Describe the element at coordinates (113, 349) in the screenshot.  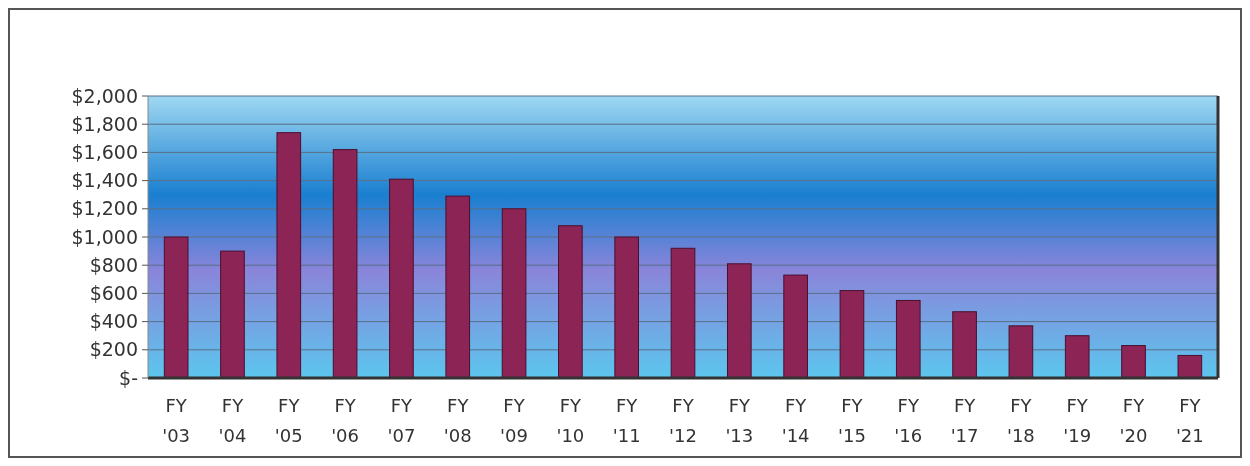
I see `y-tick-label: $200` at that location.